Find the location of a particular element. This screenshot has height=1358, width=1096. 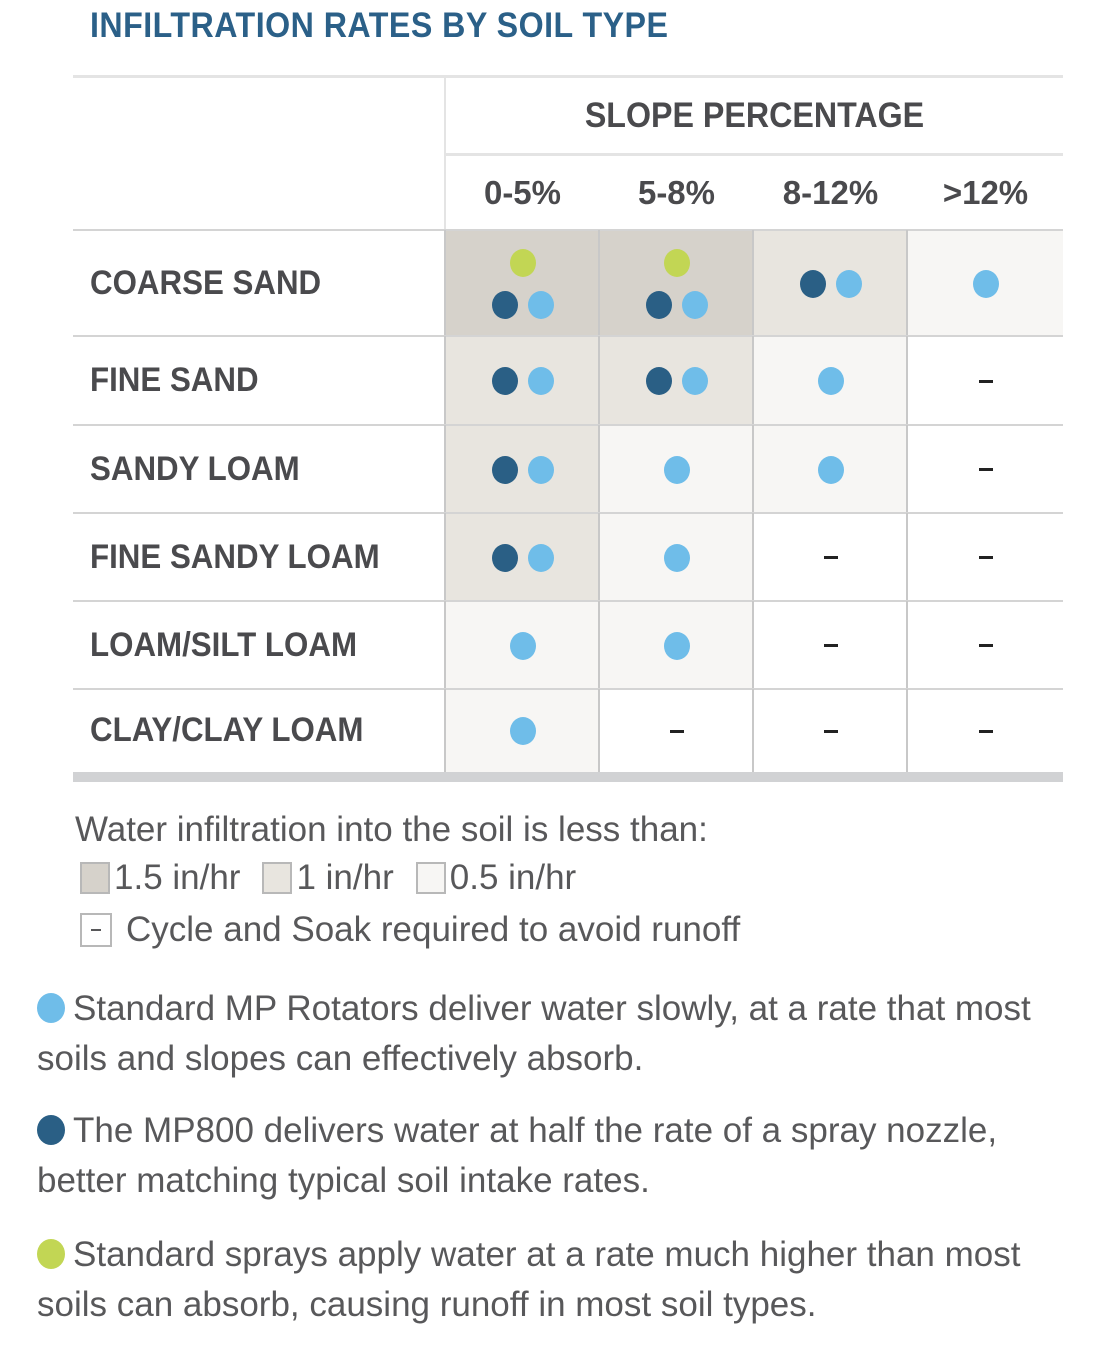

legend-rate-0-5: 0.5 in/hr is located at coordinates (495, 878).